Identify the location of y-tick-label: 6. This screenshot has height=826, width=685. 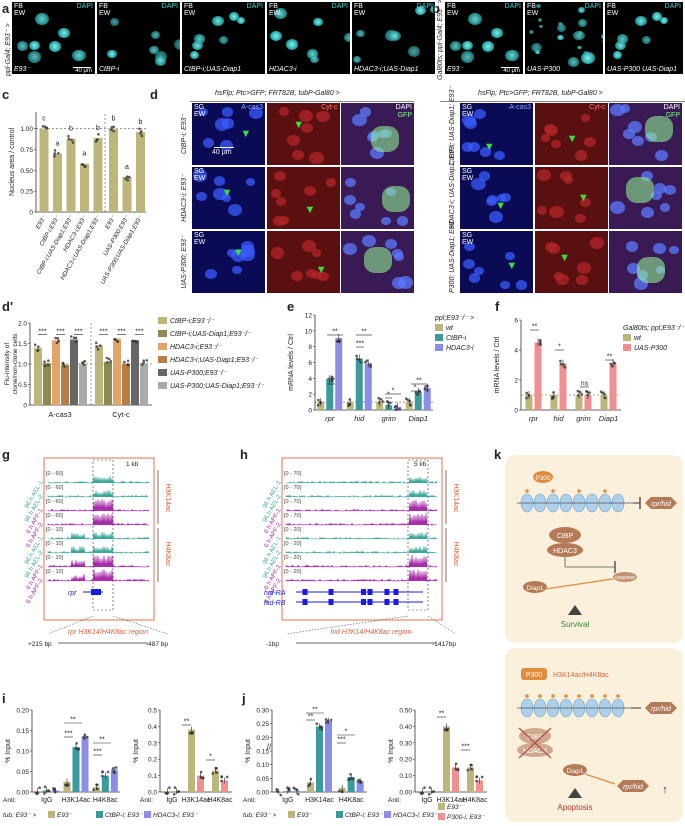
(516, 321).